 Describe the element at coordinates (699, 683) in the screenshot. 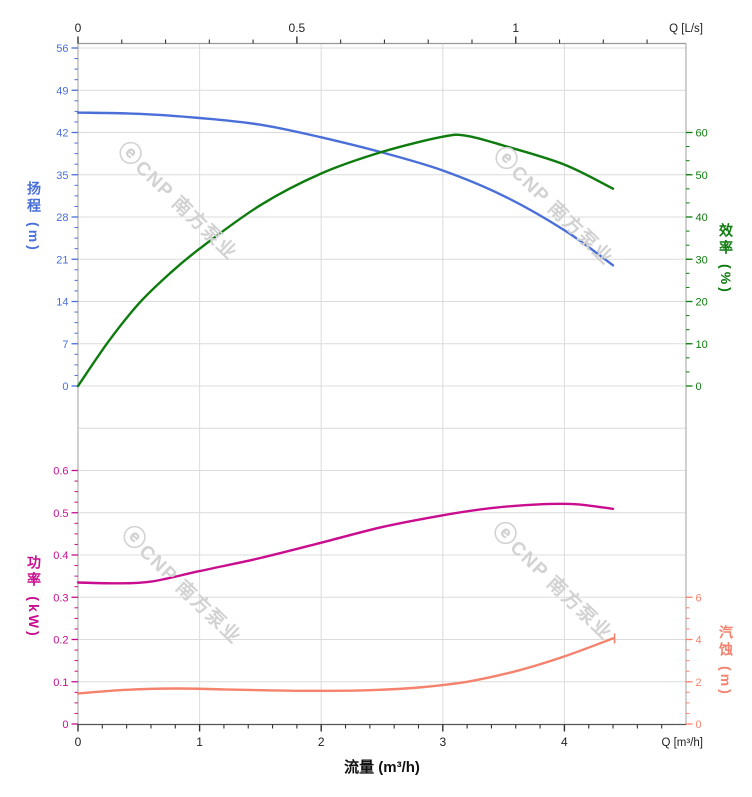

I see `npsh-tick-label: 2` at that location.